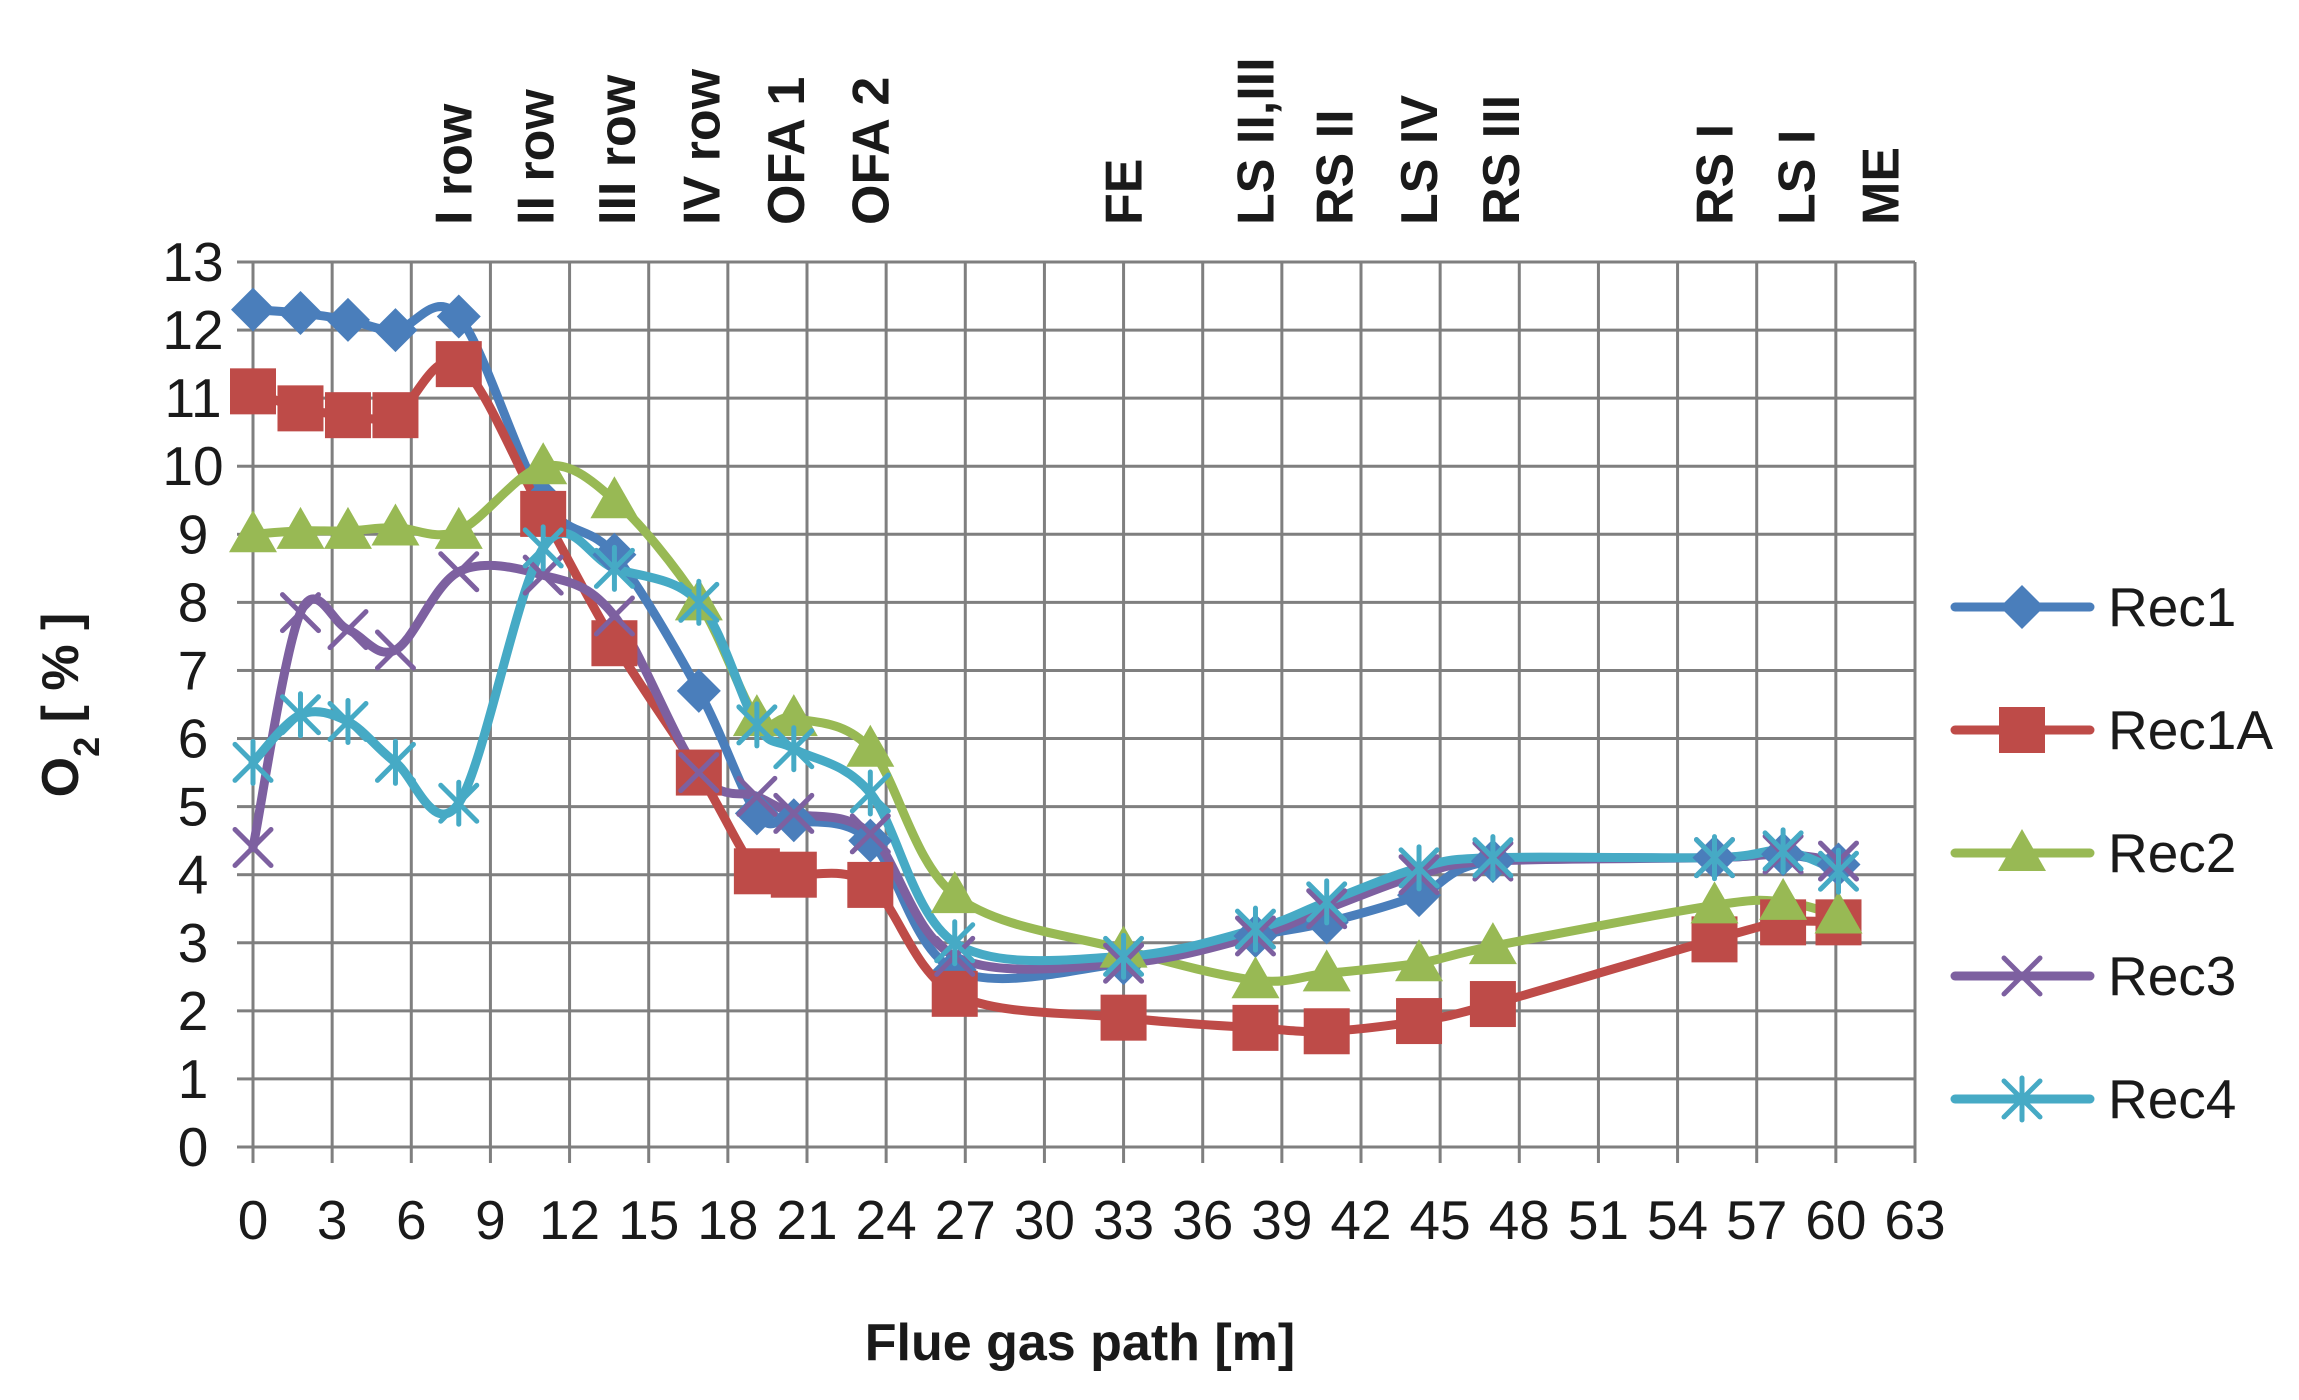 The height and width of the screenshot is (1400, 2299). Describe the element at coordinates (2093, 976) in the screenshot. I see `legend-item-rec3: Rec3` at that location.